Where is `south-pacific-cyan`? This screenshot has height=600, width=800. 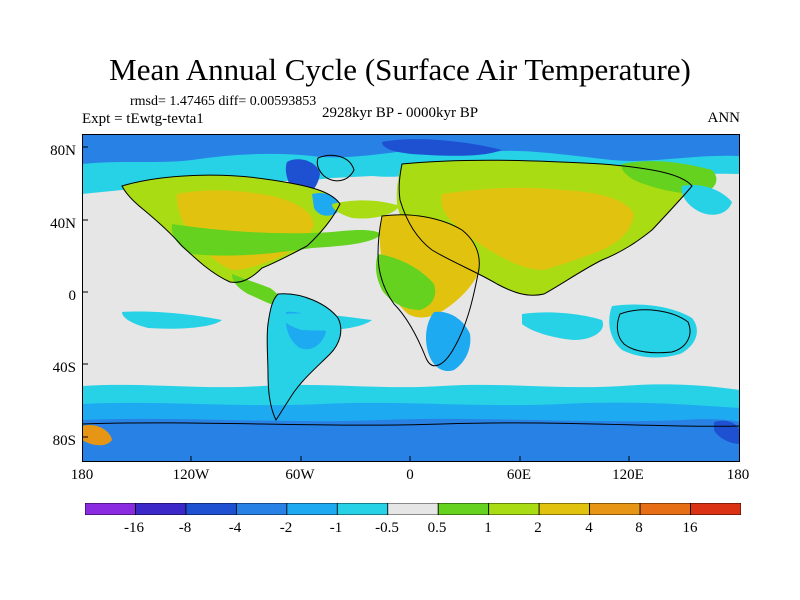
south-pacific-cyan is located at coordinates (172, 320).